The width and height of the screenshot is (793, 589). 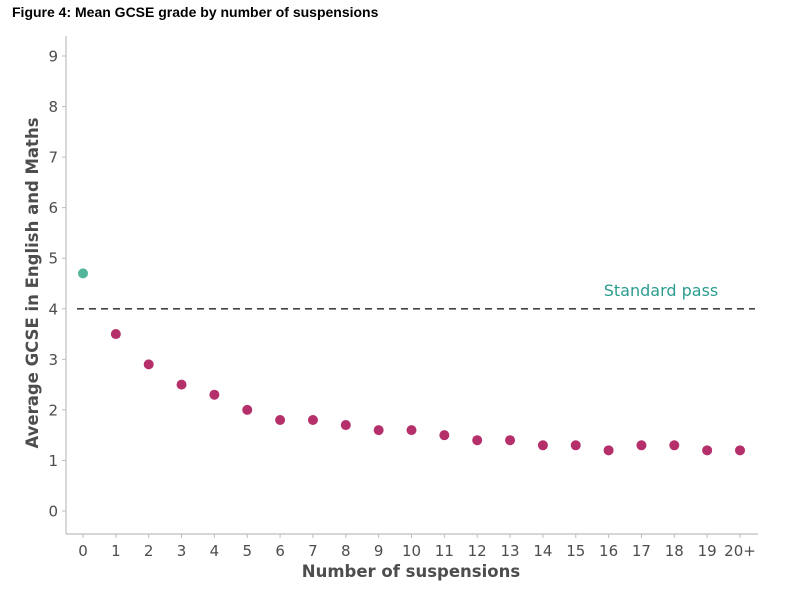 I want to click on y-tick-label: 0, so click(x=53, y=512).